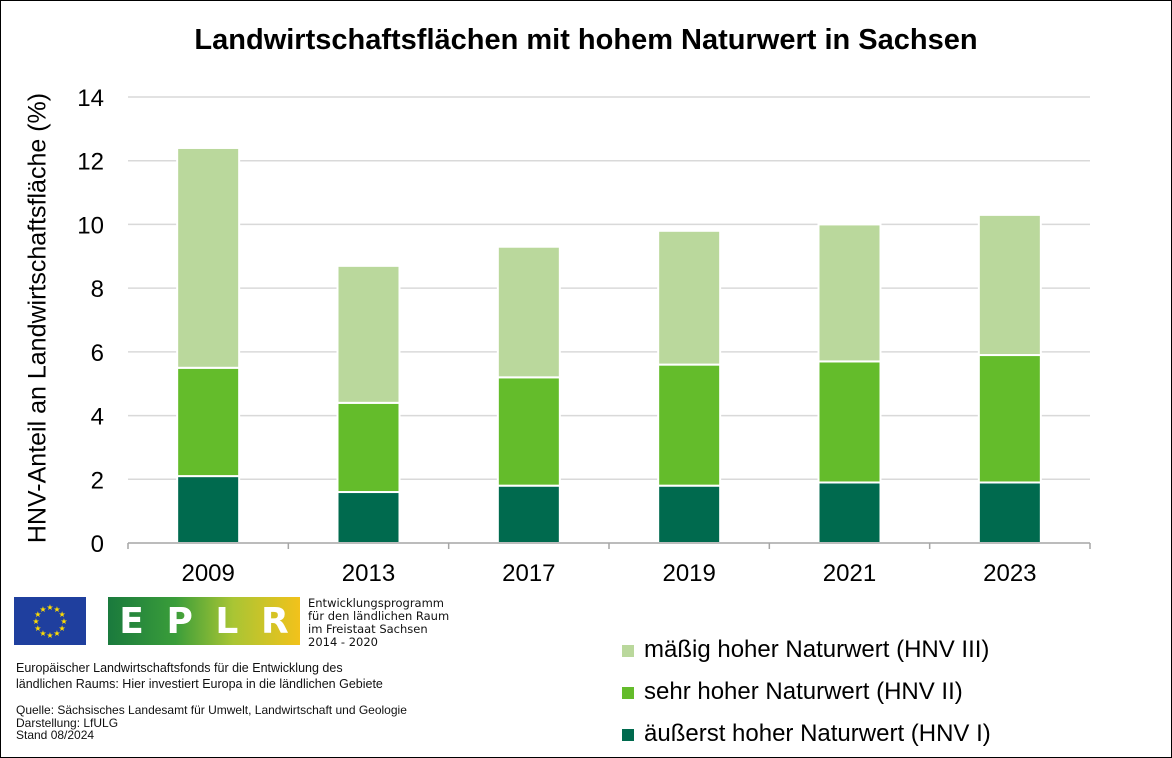  I want to click on eplr-line: 2014 - 2020, so click(343, 642).